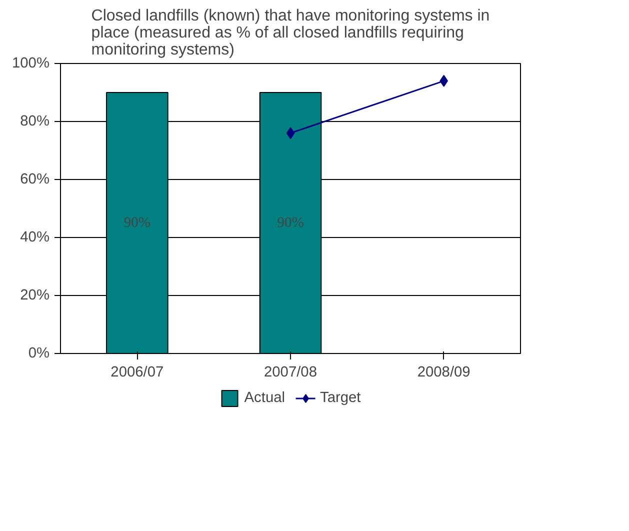 This screenshot has height=531, width=629. Describe the element at coordinates (264, 398) in the screenshot. I see `legend-label: Actual` at that location.